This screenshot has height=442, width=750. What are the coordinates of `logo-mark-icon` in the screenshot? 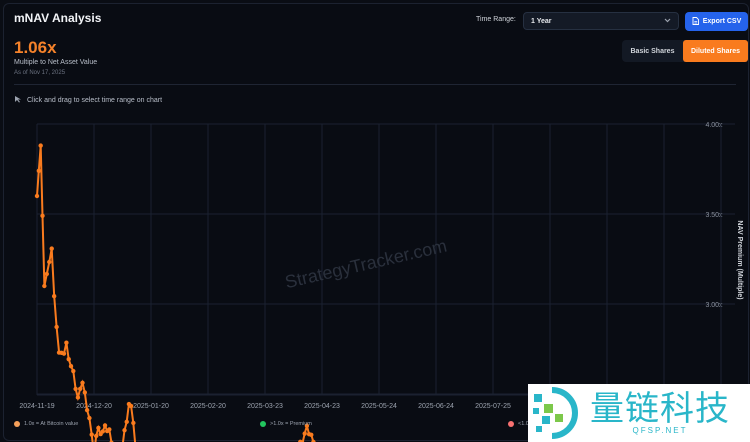 It's located at (555, 413).